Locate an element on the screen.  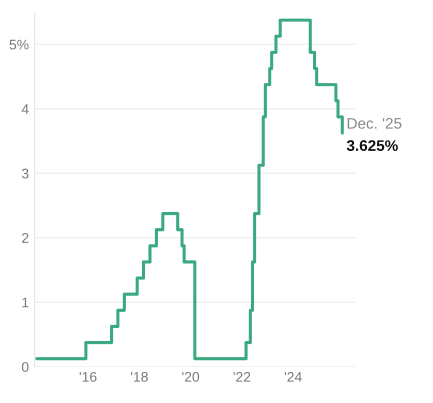
x-tick-label: '24 is located at coordinates (293, 377).